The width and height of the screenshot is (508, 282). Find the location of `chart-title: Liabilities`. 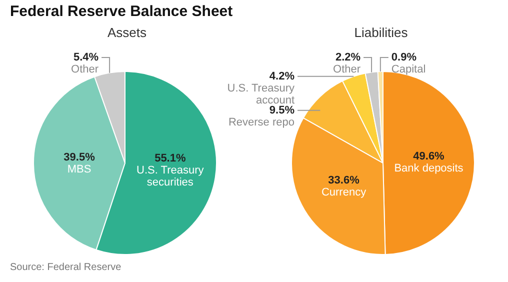

chart-title: Liabilities is located at coordinates (381, 32).